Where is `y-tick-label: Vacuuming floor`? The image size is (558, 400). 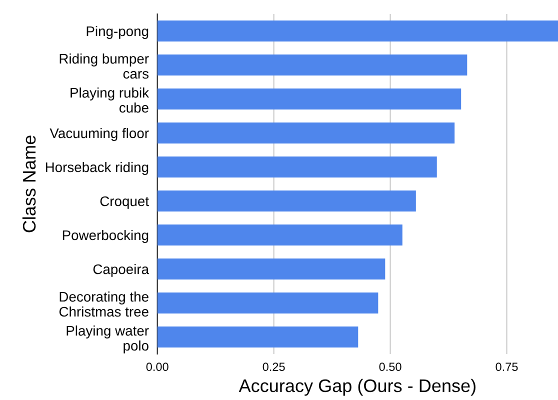 y-tick-label: Vacuuming floor is located at coordinates (99, 134).